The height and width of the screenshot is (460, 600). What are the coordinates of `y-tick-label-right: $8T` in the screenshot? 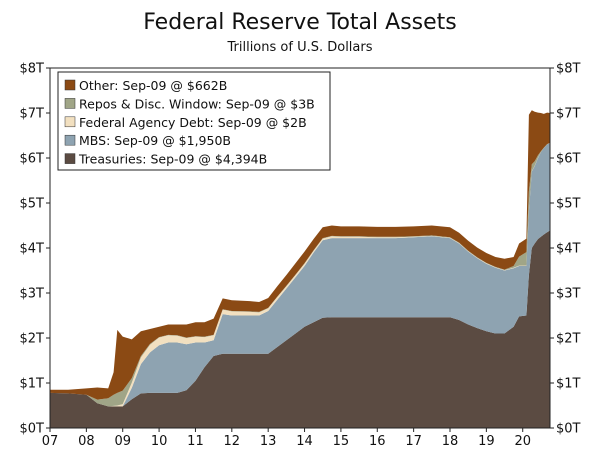 It's located at (568, 69).